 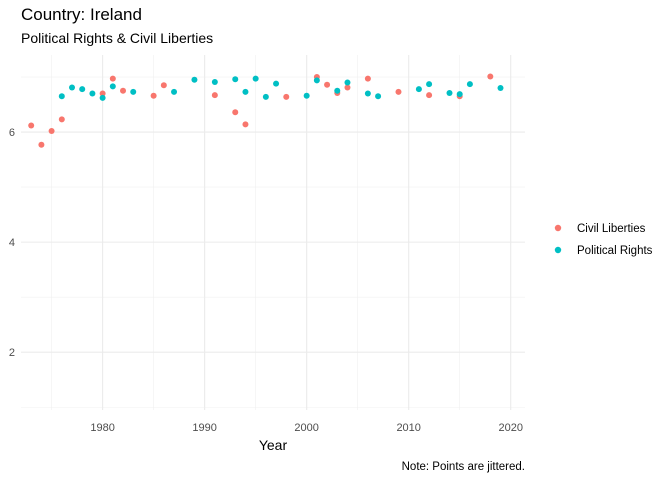 I want to click on x-tick-label: 2010, so click(x=408, y=428).